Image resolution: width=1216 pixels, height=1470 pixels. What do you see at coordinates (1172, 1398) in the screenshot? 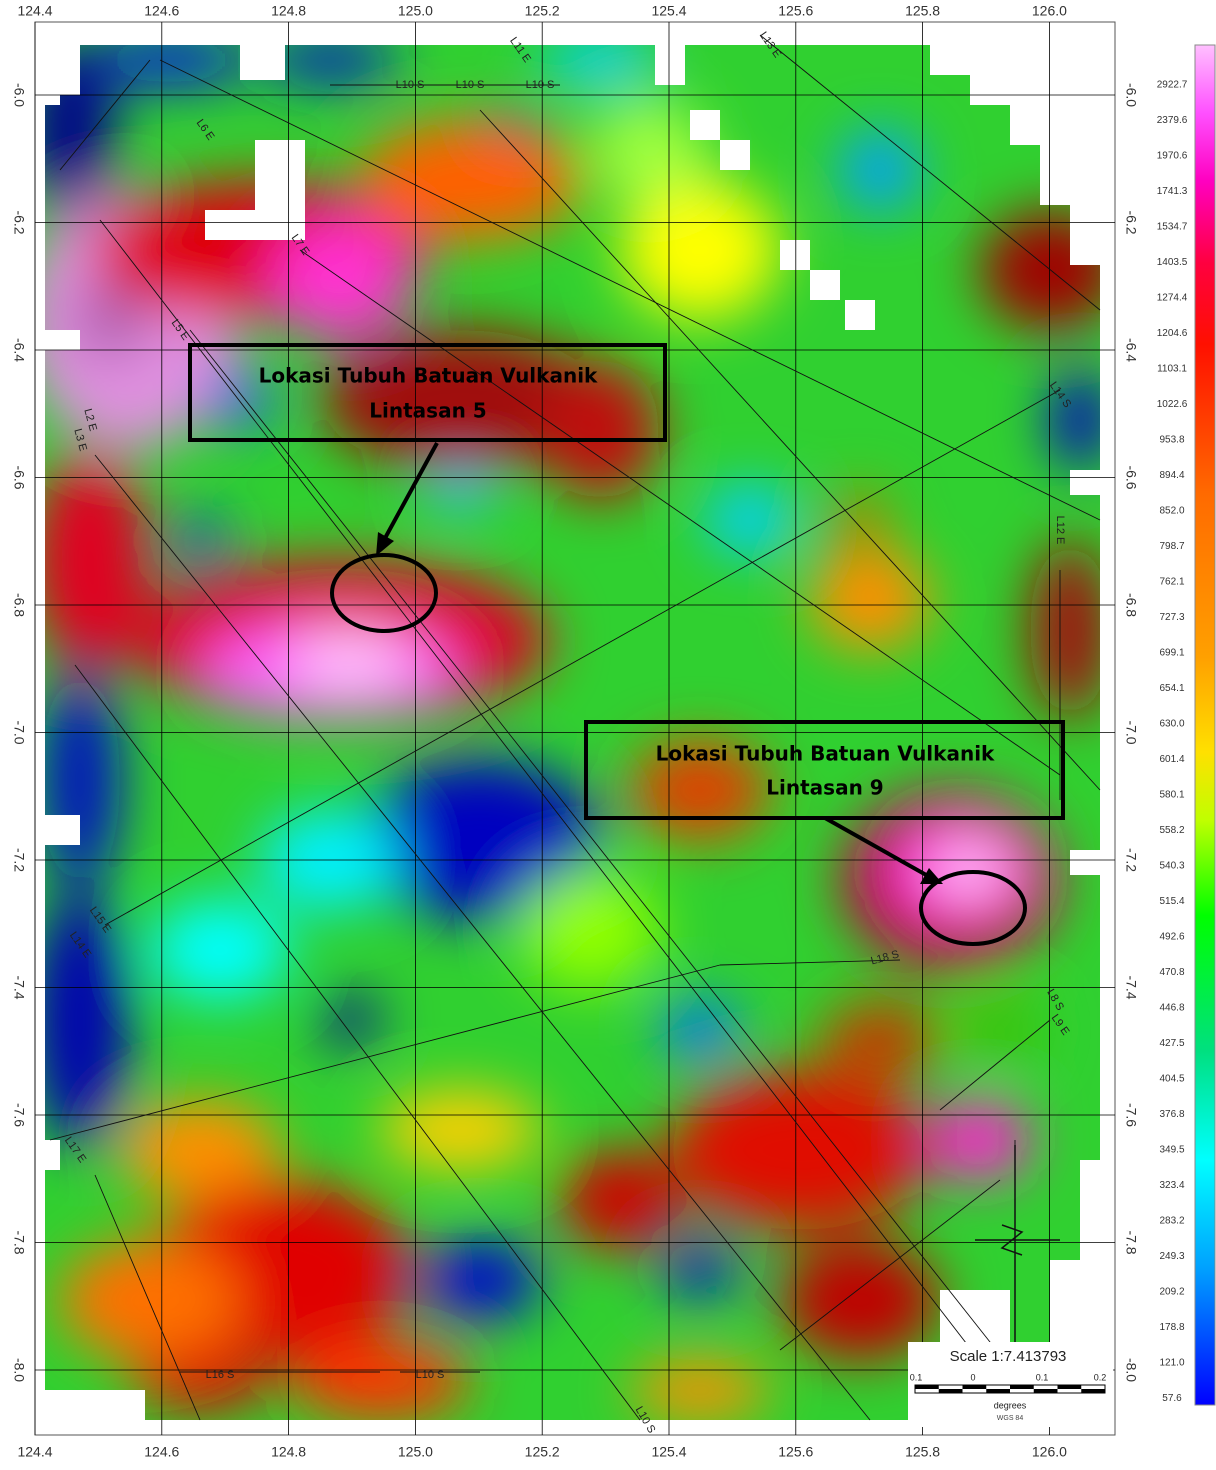
I see `colorbar-label: 57.6` at bounding box center [1172, 1398].